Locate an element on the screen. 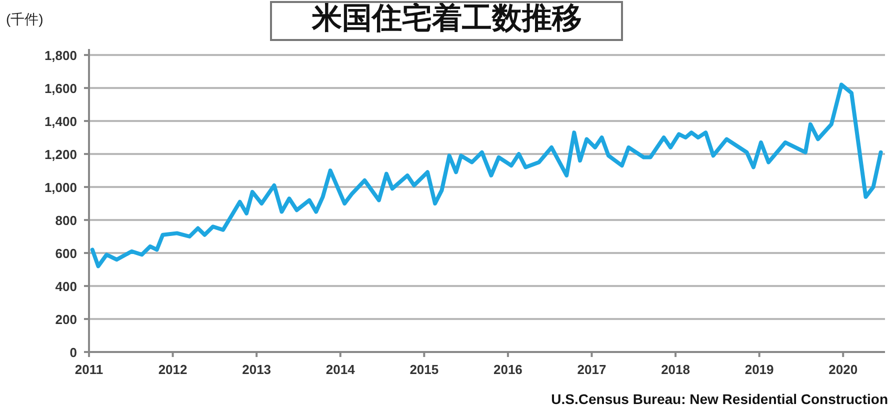  x-tick-label: 2016 is located at coordinates (507, 369).